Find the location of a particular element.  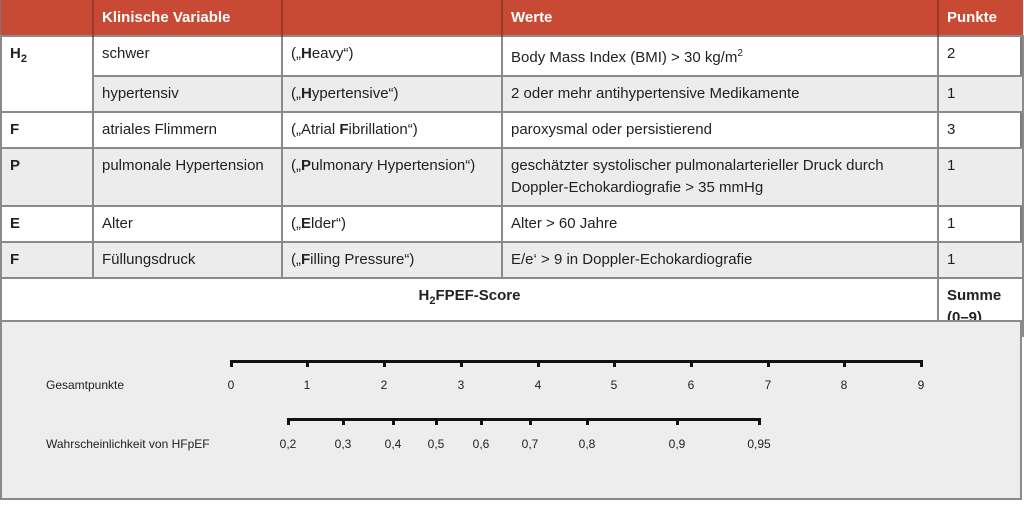

abbr-cell: E is located at coordinates (47, 224).